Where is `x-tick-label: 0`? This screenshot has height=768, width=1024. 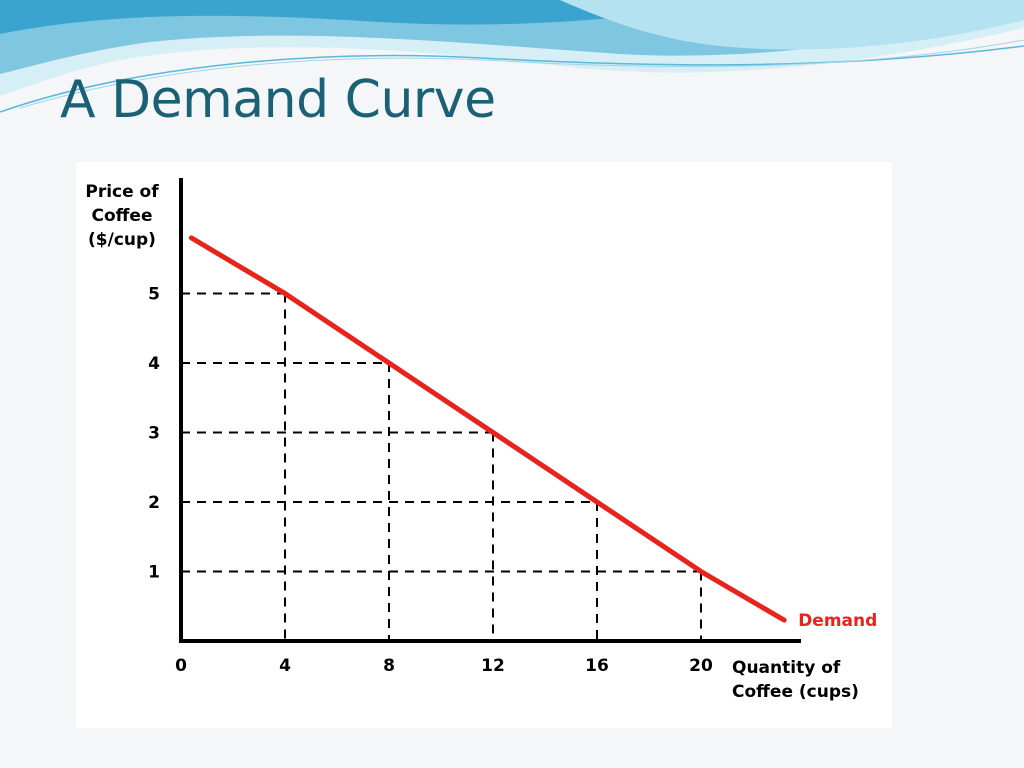
x-tick-label: 0 is located at coordinates (181, 666).